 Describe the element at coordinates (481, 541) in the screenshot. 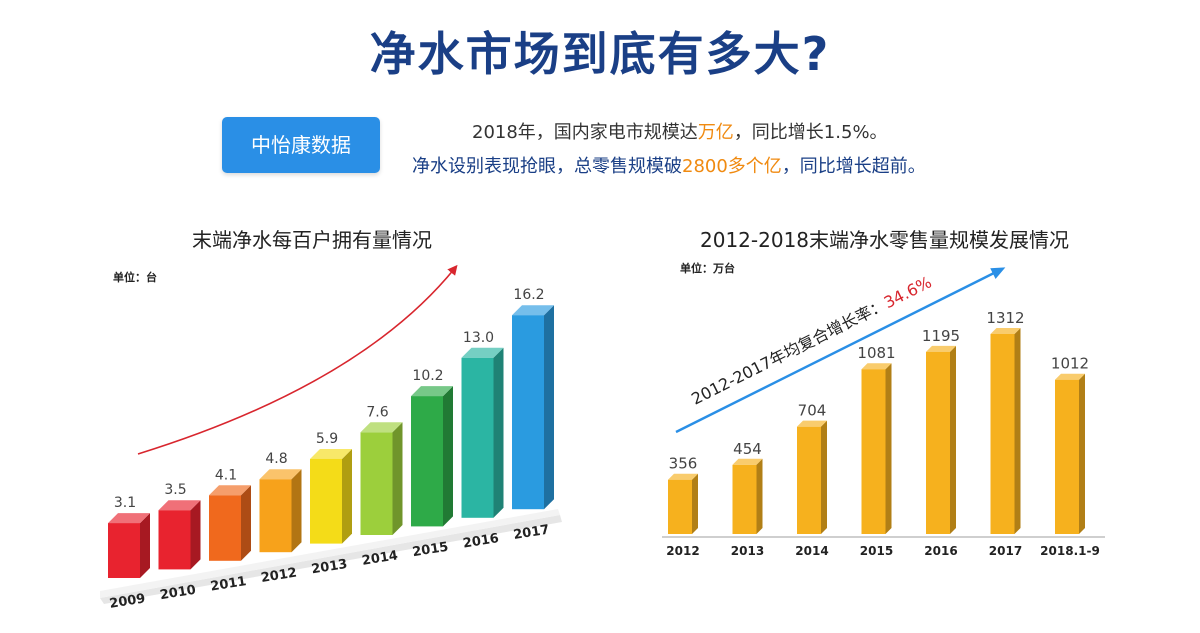

I see `left-year-label: 2016` at that location.